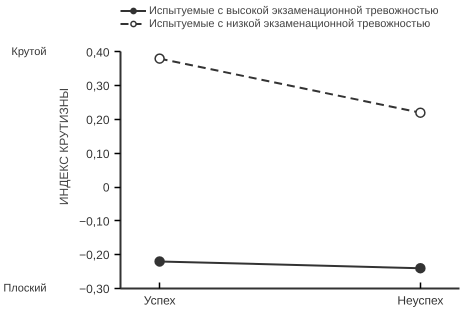 The width and height of the screenshot is (463, 318). I want to click on legend-label: Испытуемые с низкой экзаменационной тревожностью, so click(289, 23).